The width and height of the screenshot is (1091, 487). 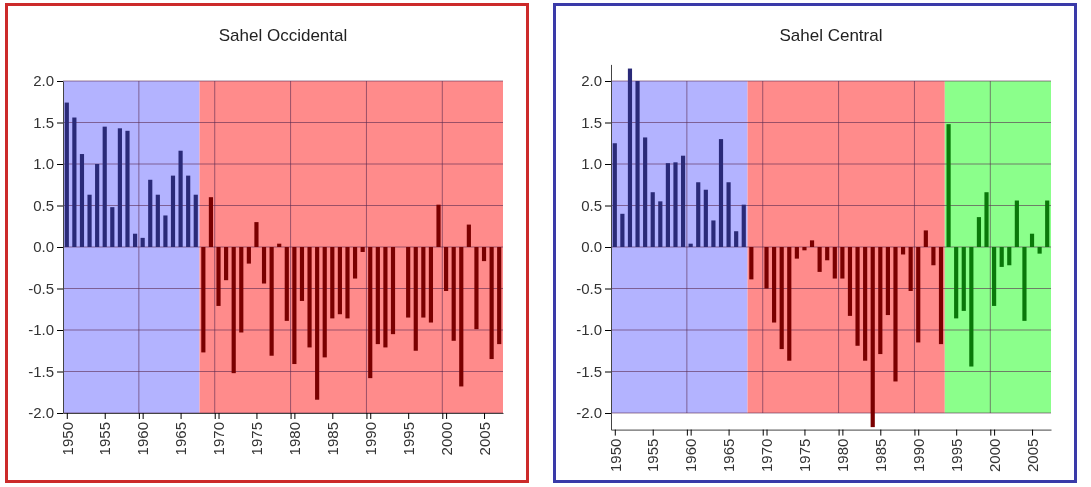 What do you see at coordinates (370, 439) in the screenshot?
I see `x-tick-label: 1990` at bounding box center [370, 439].